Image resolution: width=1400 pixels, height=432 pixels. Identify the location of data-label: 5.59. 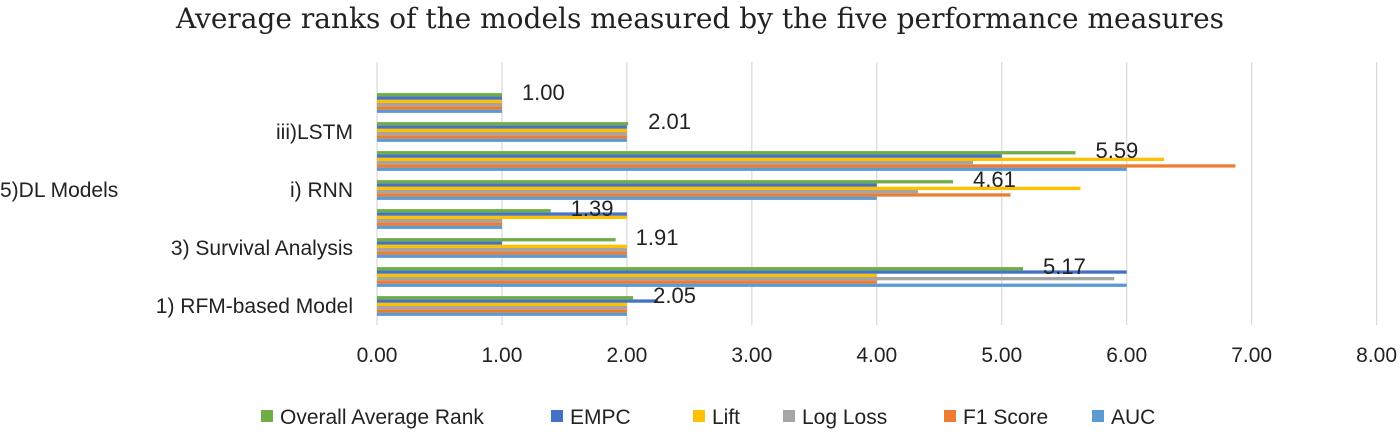
(1116, 150).